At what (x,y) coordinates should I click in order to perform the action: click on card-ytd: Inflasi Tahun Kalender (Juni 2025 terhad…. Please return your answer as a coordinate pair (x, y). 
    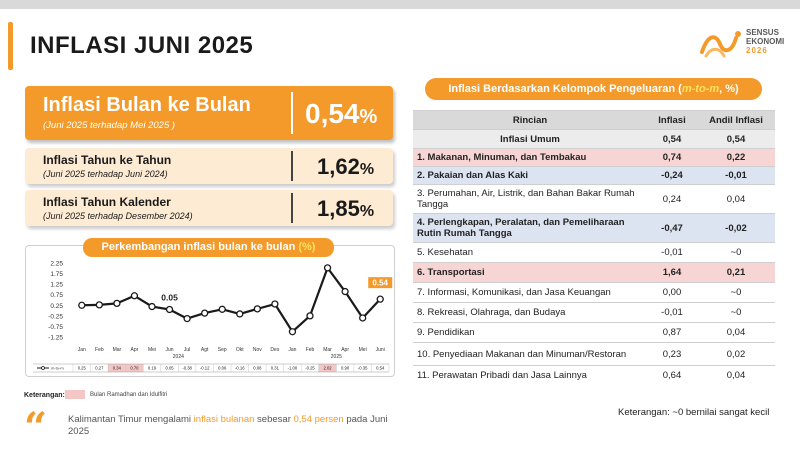
    Looking at the image, I should click on (209, 208).